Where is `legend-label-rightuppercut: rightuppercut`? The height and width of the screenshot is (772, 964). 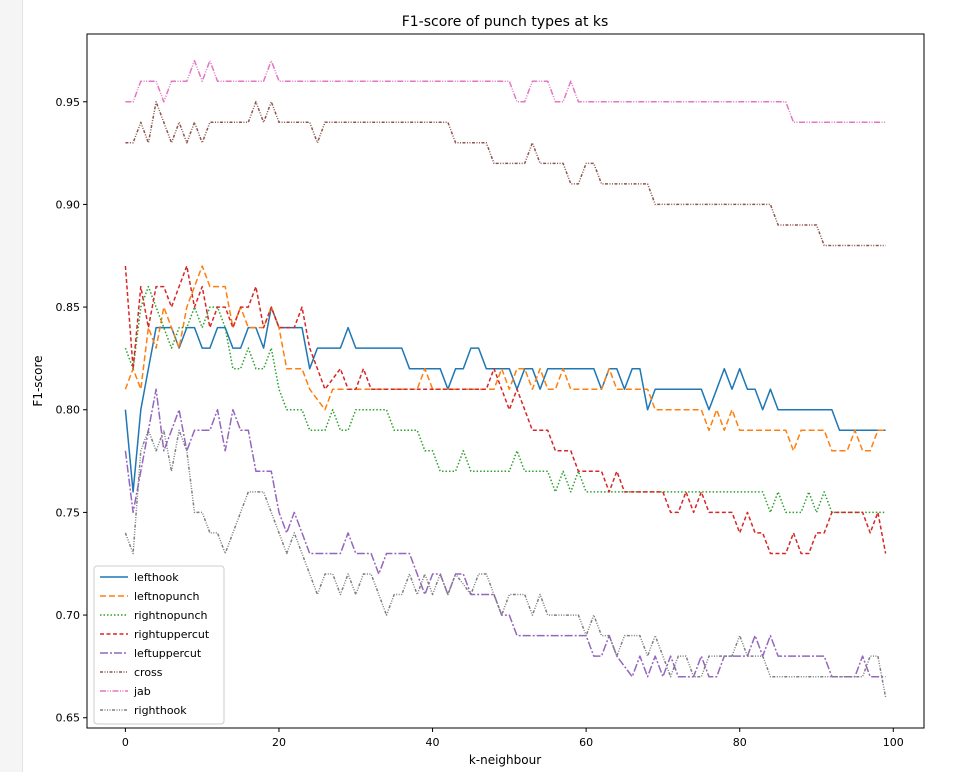
legend-label-rightuppercut: rightuppercut is located at coordinates (172, 634).